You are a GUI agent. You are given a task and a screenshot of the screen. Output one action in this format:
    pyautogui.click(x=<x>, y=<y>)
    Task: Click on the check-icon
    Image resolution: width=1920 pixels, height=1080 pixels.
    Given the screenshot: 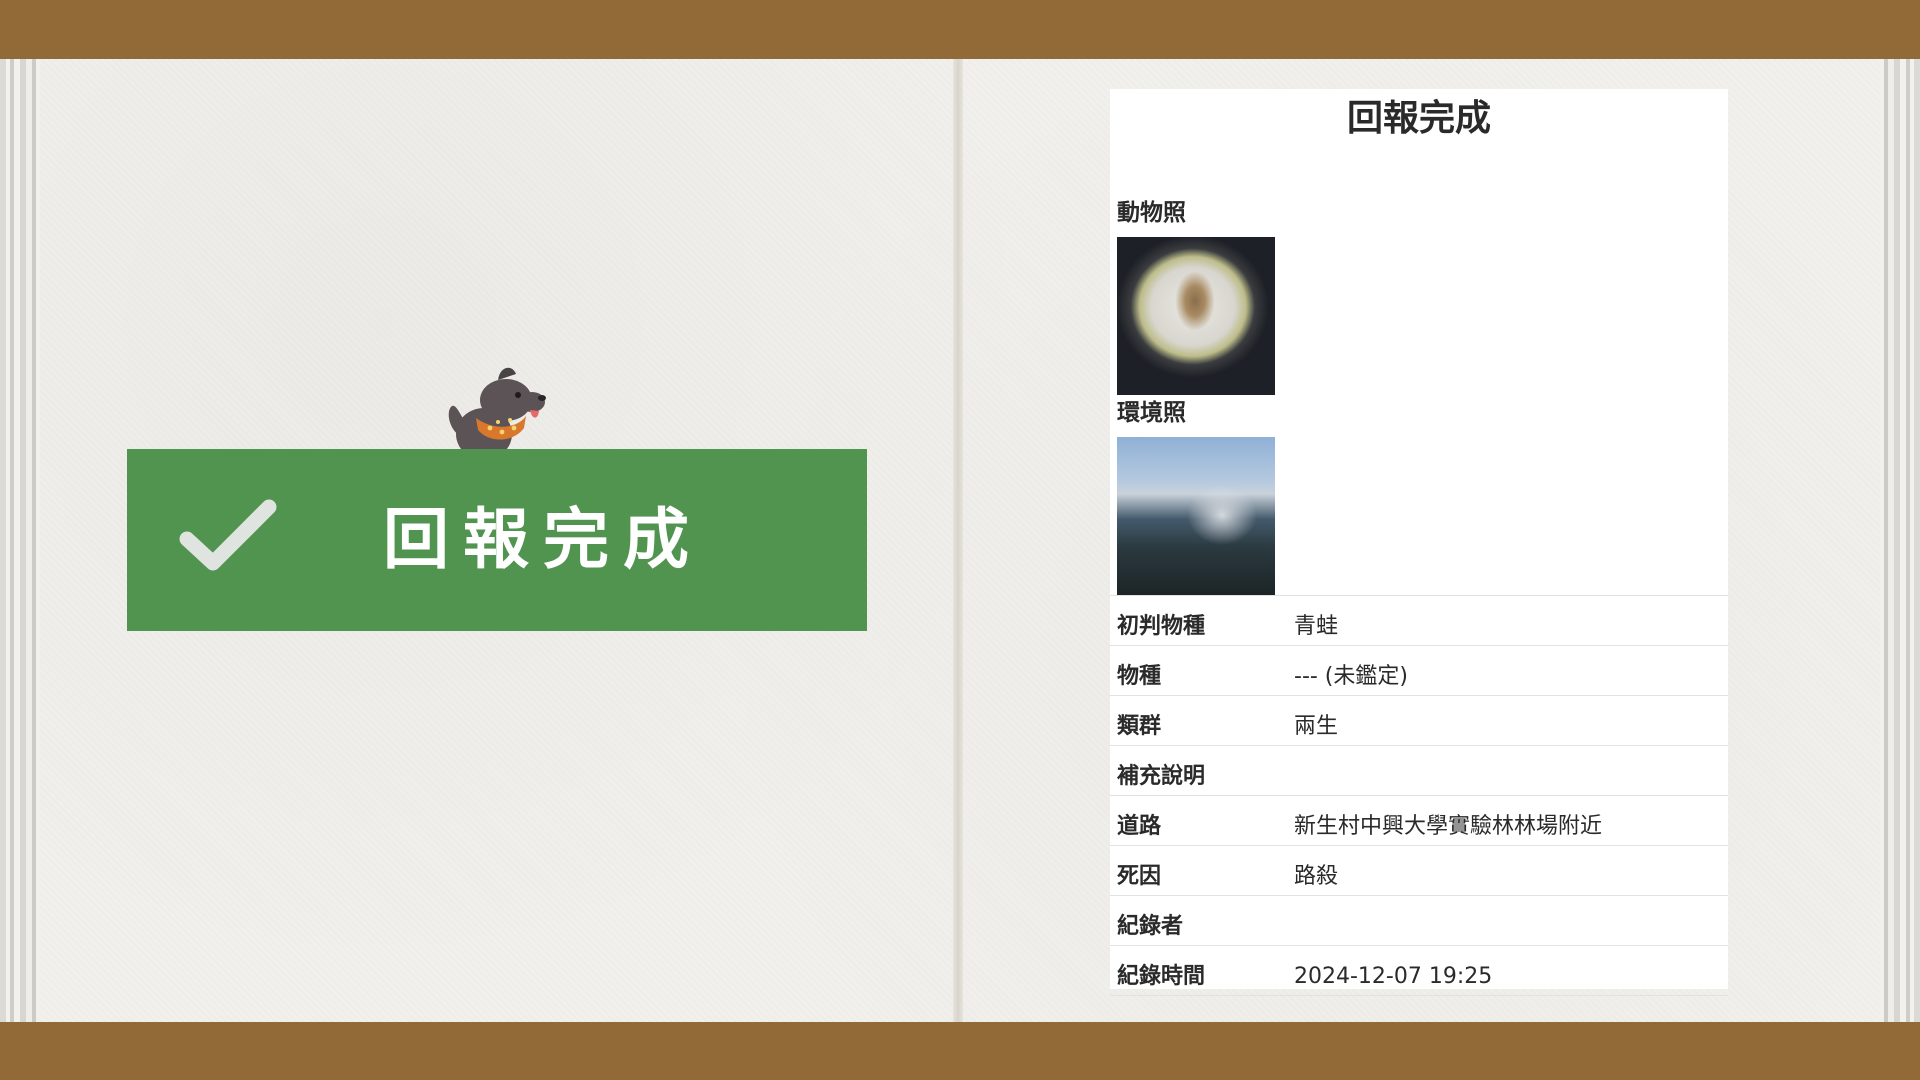 What is the action you would take?
    pyautogui.click(x=229, y=537)
    